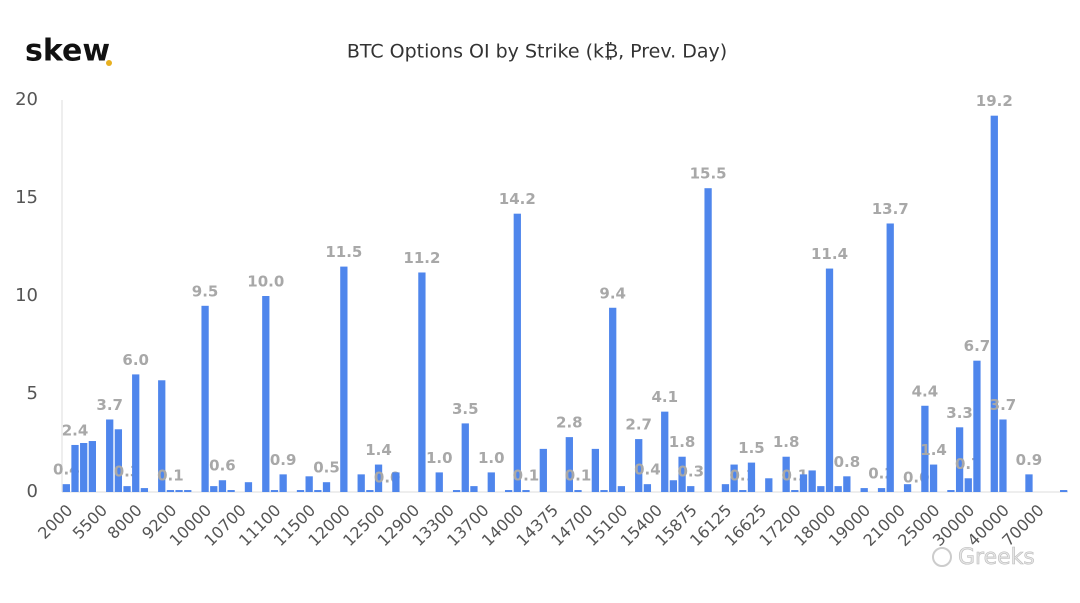 The width and height of the screenshot is (1080, 603). What do you see at coordinates (222, 466) in the screenshot?
I see `data-label: 0.6` at bounding box center [222, 466].